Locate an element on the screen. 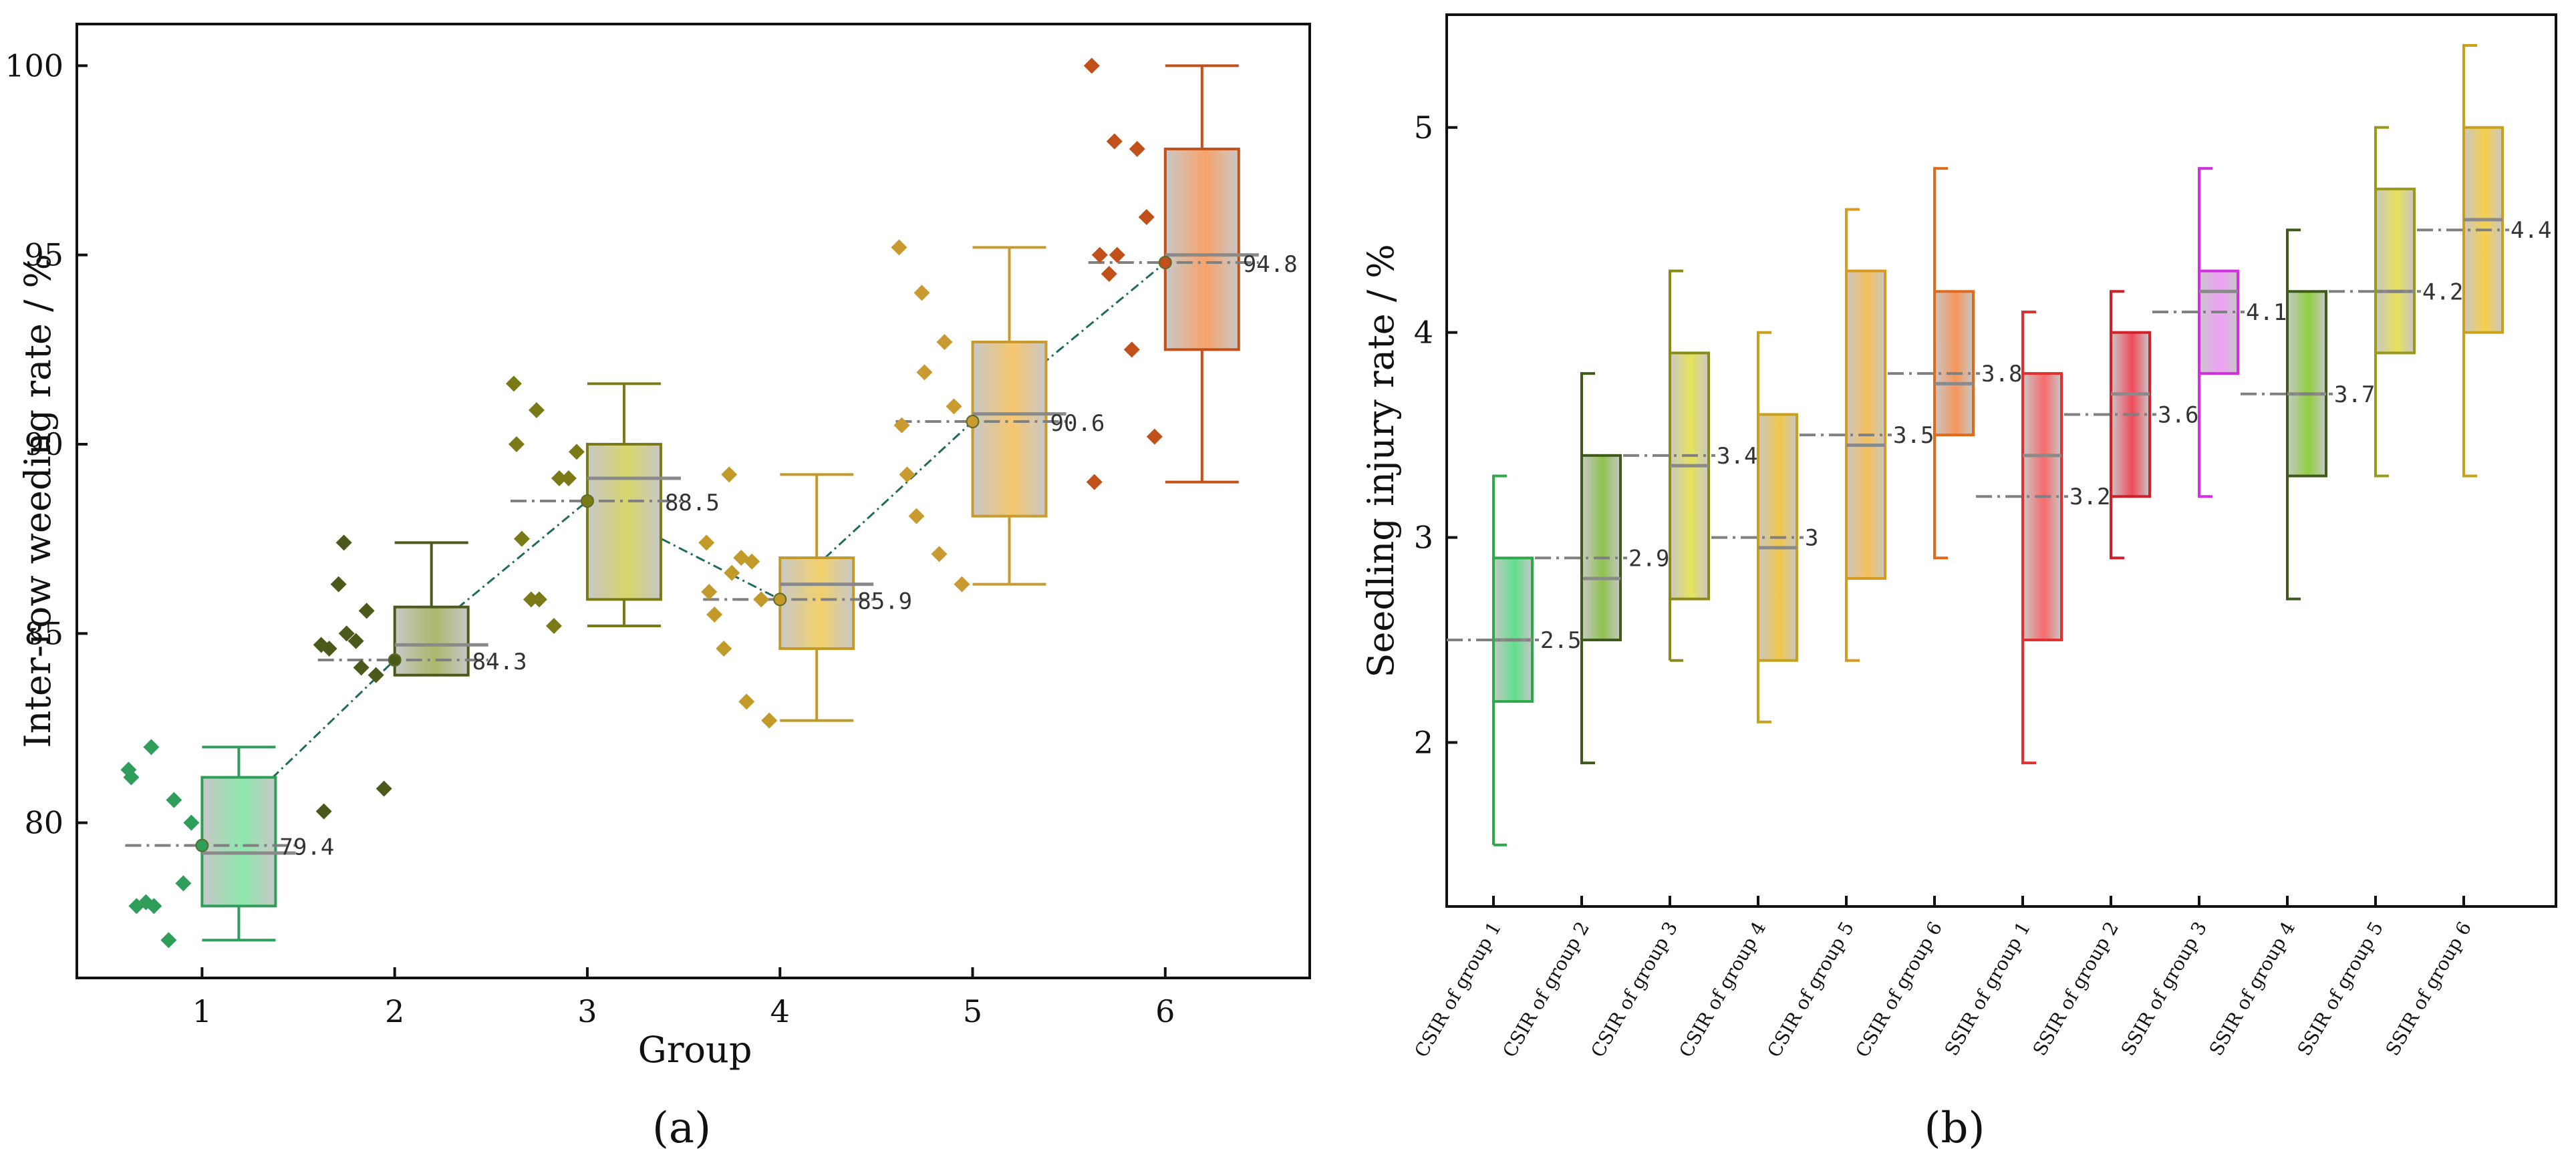 This screenshot has height=1171, width=2576. x-category-label: SSIR of group 1 is located at coordinates (1988, 989).